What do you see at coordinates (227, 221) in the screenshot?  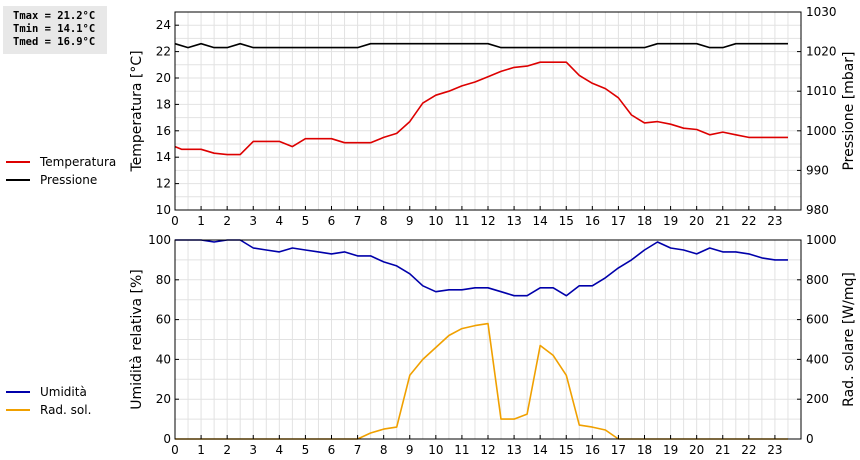 I see `temp-press-xtick-label: 2` at bounding box center [227, 221].